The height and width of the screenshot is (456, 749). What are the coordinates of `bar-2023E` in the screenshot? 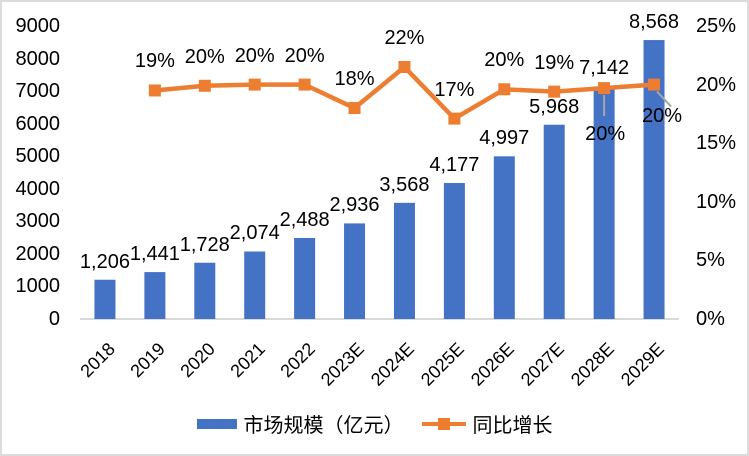 It's located at (355, 271).